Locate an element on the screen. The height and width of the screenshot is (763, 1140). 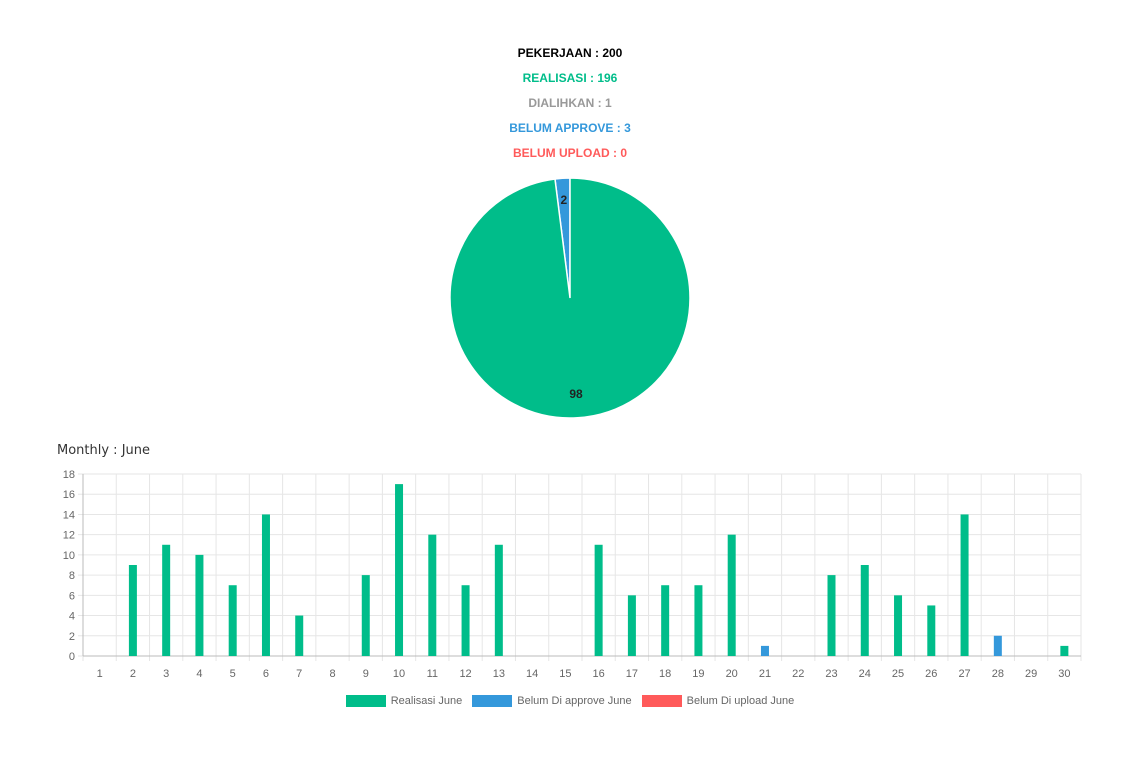
x-tick-label: 5 is located at coordinates (233, 674).